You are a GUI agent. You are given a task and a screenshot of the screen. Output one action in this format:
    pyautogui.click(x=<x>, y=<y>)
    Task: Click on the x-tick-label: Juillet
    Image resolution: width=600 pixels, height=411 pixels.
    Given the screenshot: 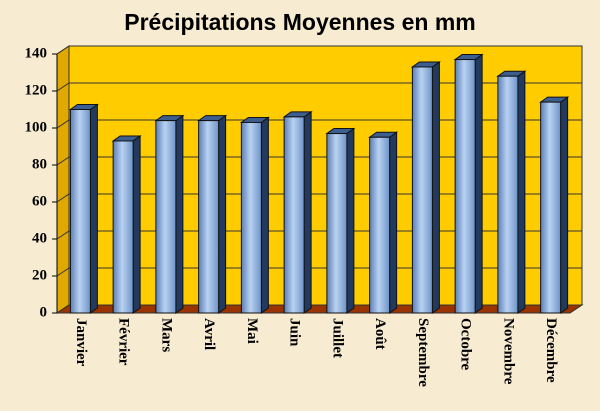 What is the action you would take?
    pyautogui.click(x=337, y=338)
    